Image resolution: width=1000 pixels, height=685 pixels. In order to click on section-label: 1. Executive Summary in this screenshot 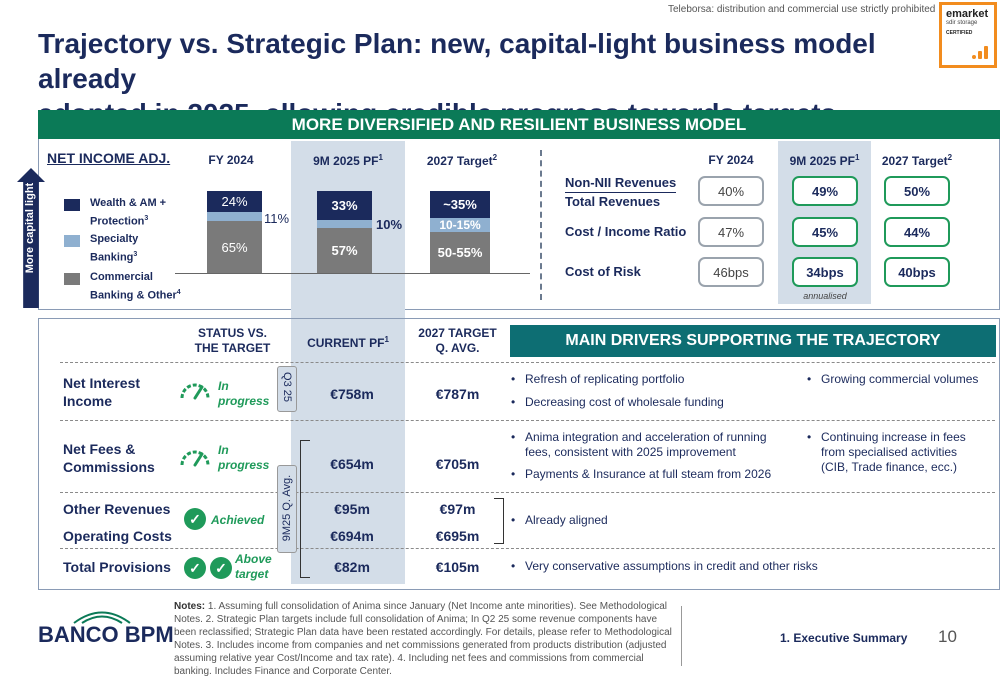, I will do `click(844, 638)`.